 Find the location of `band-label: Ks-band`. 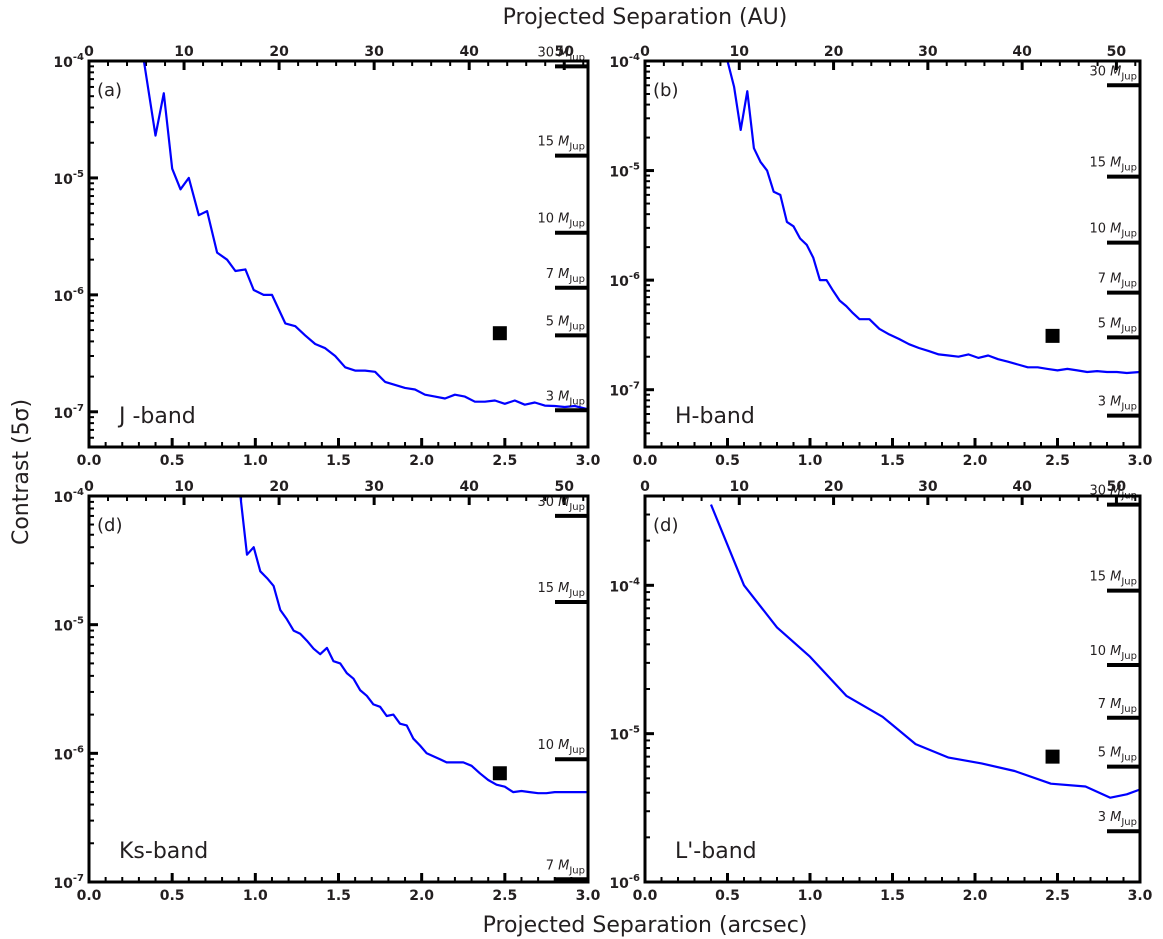

band-label: Ks-band is located at coordinates (163, 851).